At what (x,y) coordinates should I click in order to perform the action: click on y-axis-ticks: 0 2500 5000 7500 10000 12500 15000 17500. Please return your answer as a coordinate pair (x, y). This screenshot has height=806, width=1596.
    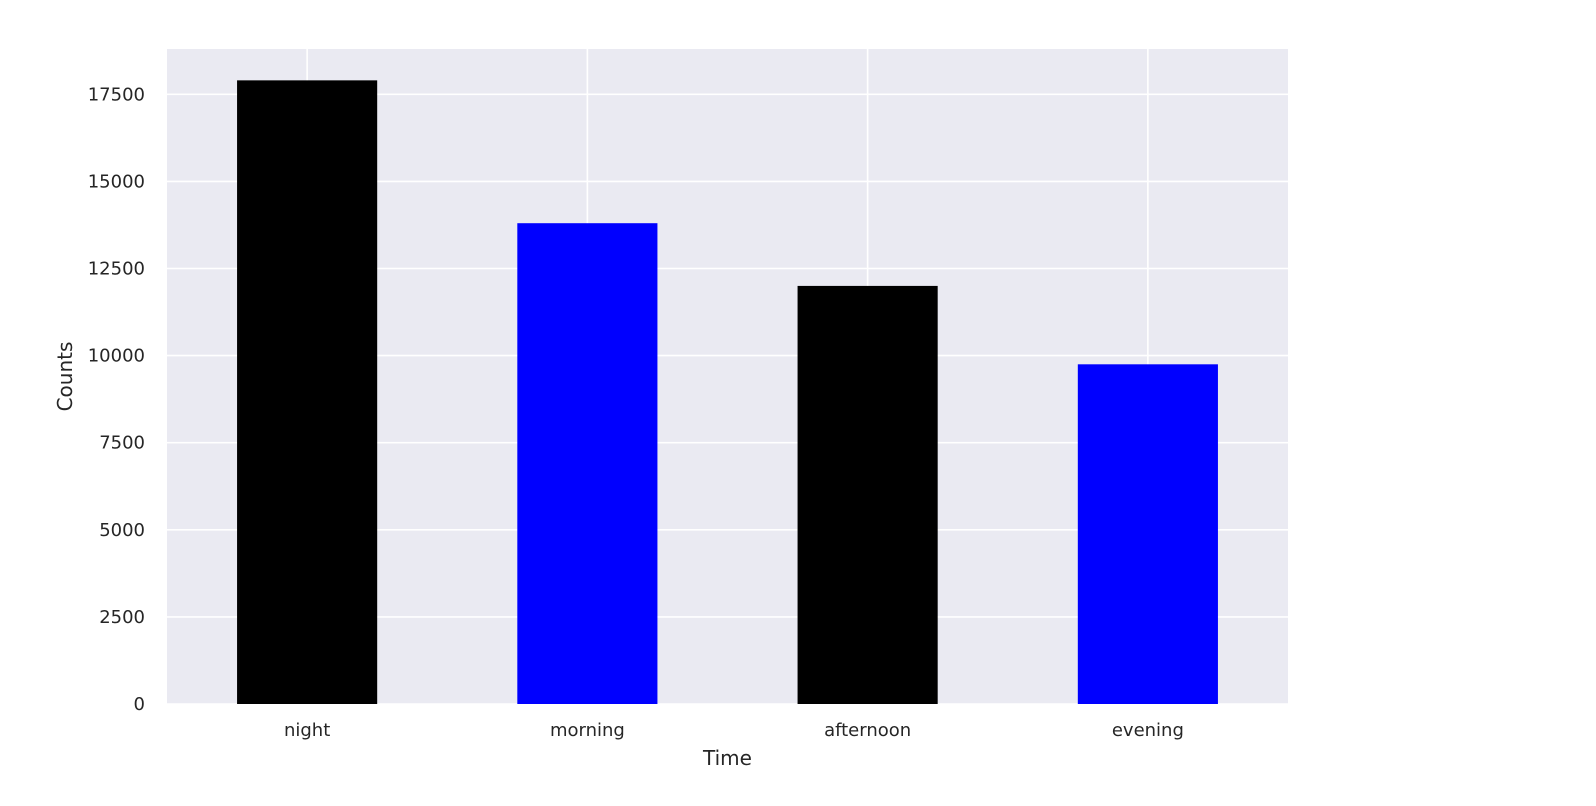
    Looking at the image, I should click on (116, 399).